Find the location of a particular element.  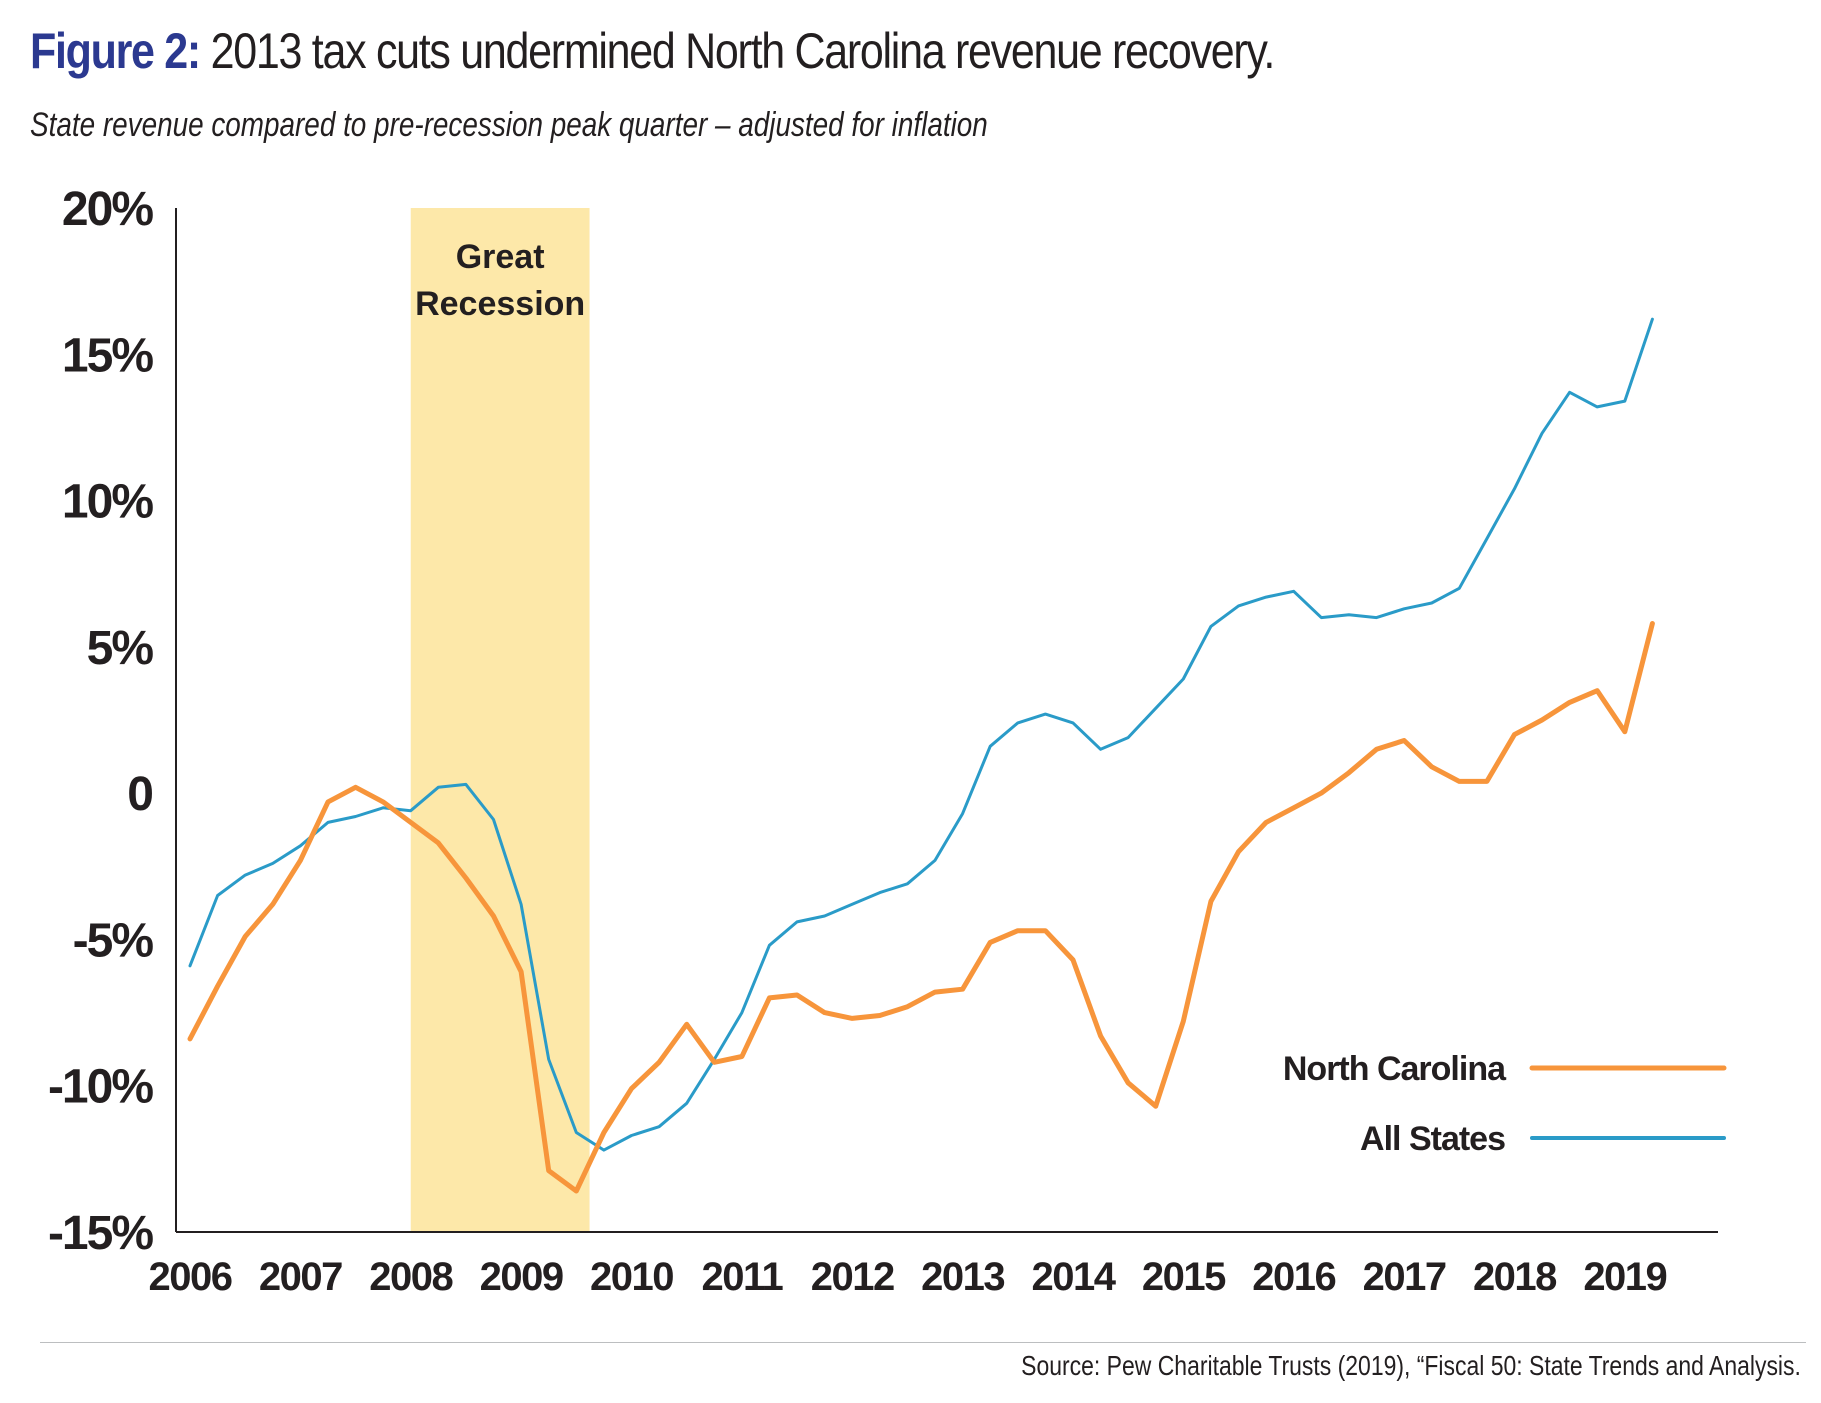

legend-all-states: All States is located at coordinates (1543, 1139).